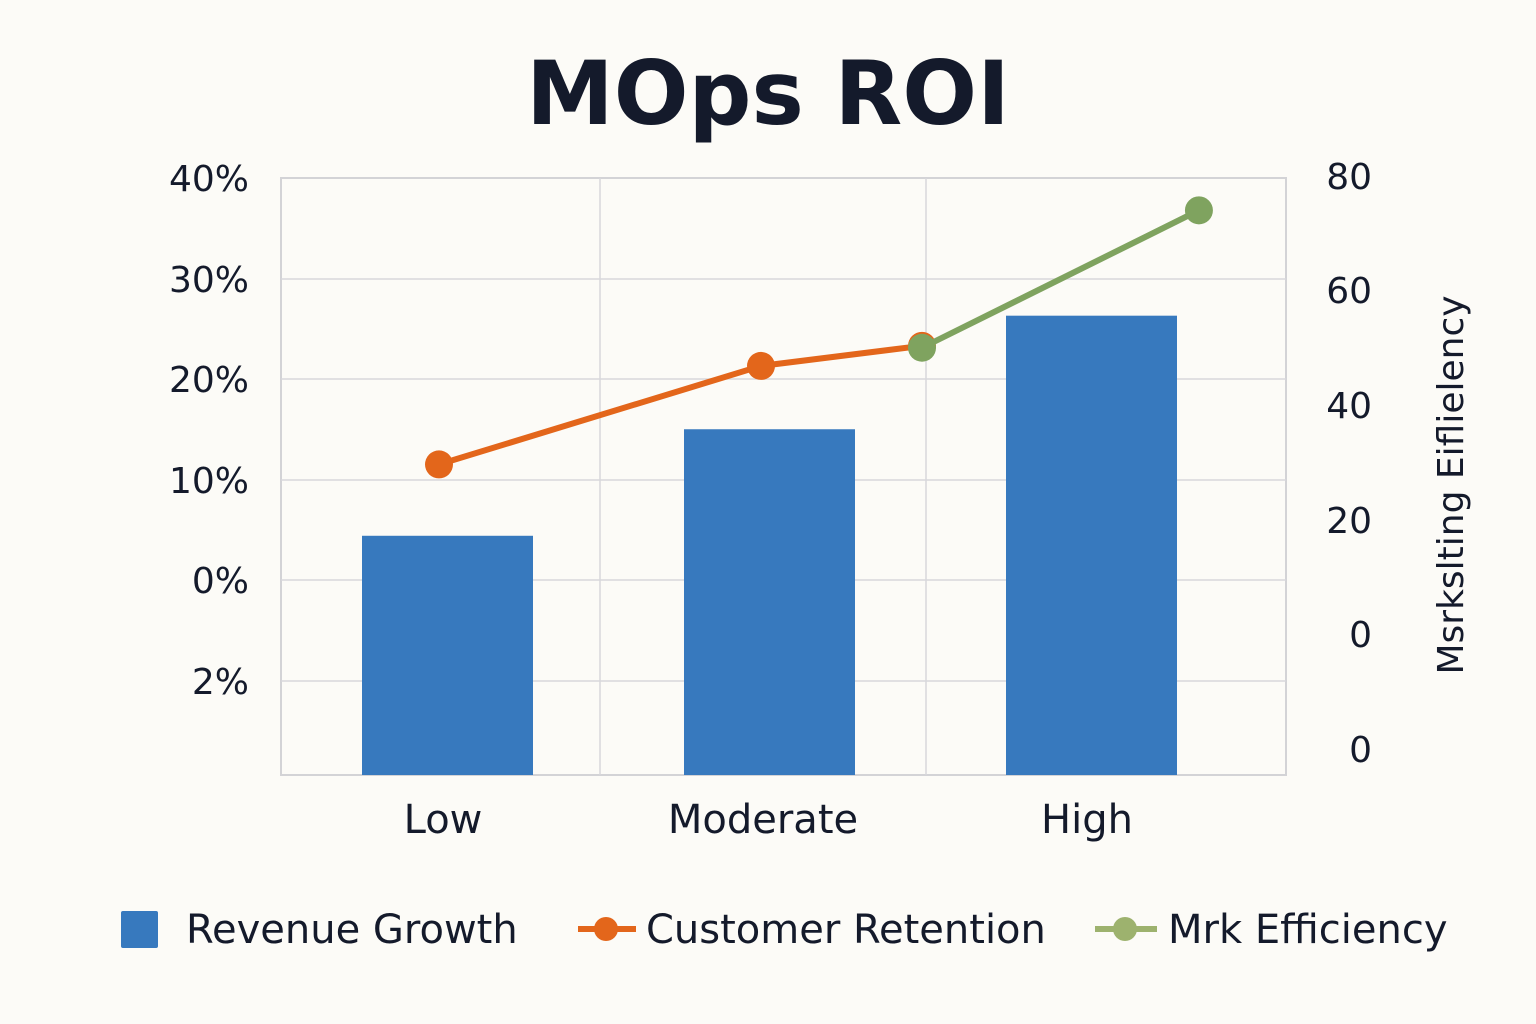 The height and width of the screenshot is (1024, 1536). I want to click on x-axis: Low Moderate High, so click(768, 820).